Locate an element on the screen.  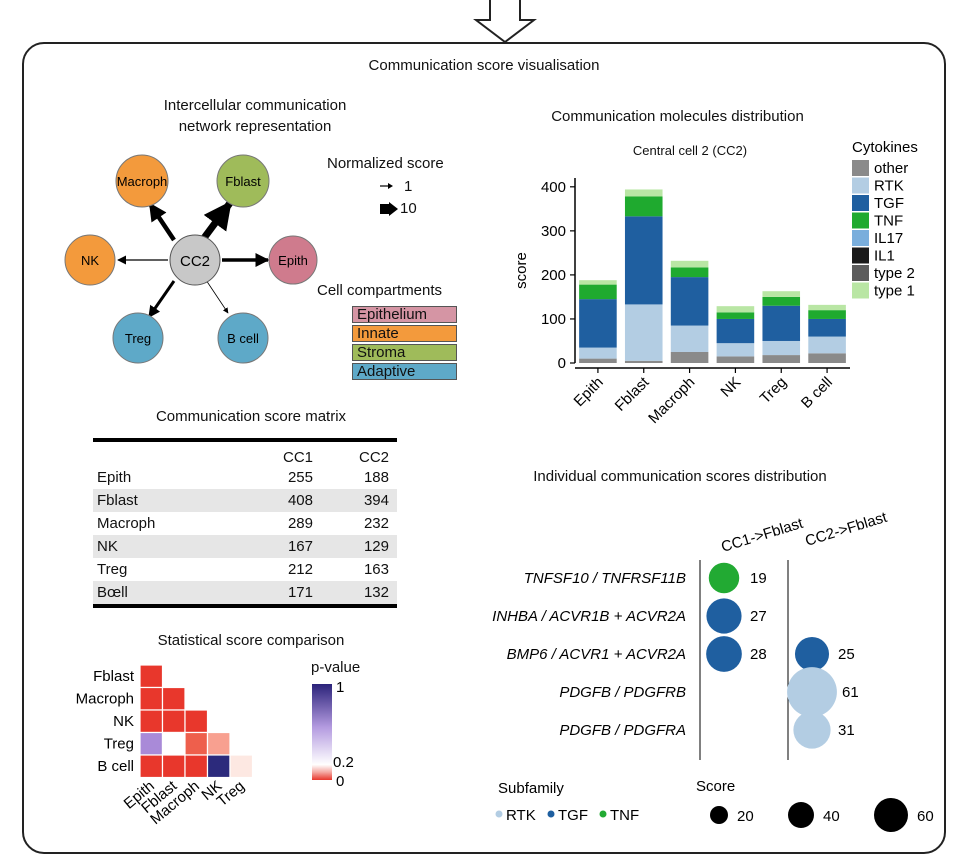
y-tick-label: 300 is located at coordinates (553, 231).